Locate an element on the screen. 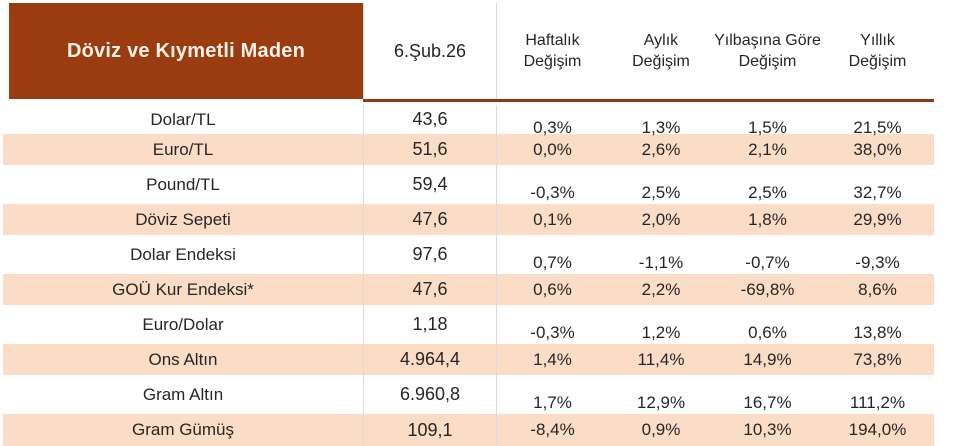  table-row: Ons Altın 4.964,4 1,4% 11,4% 14,9% 73,8% is located at coordinates (468, 359).